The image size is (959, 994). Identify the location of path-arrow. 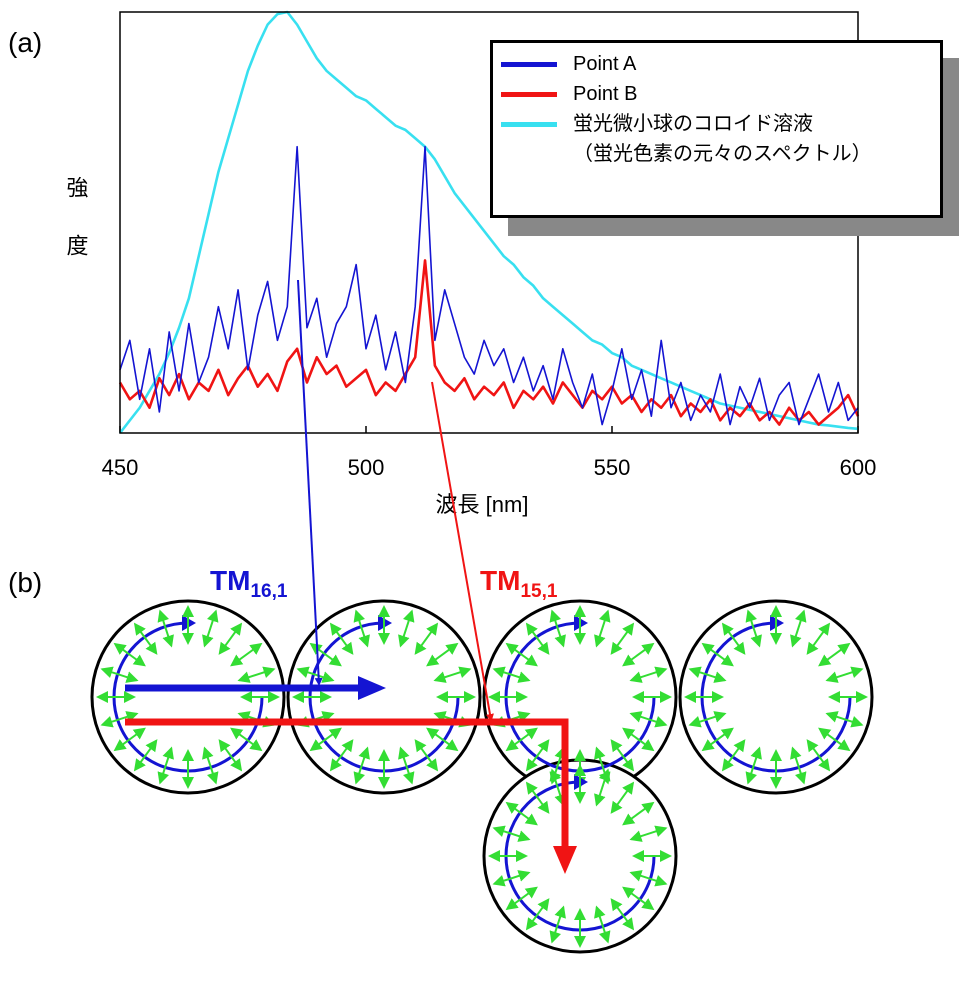
(347, 784).